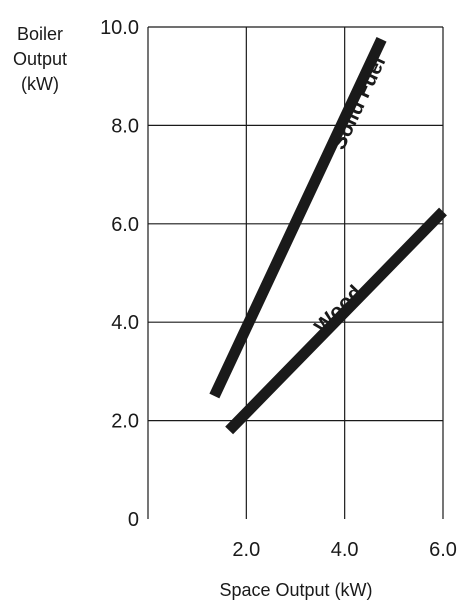  I want to click on y-tick-label: 6.0, so click(125, 225).